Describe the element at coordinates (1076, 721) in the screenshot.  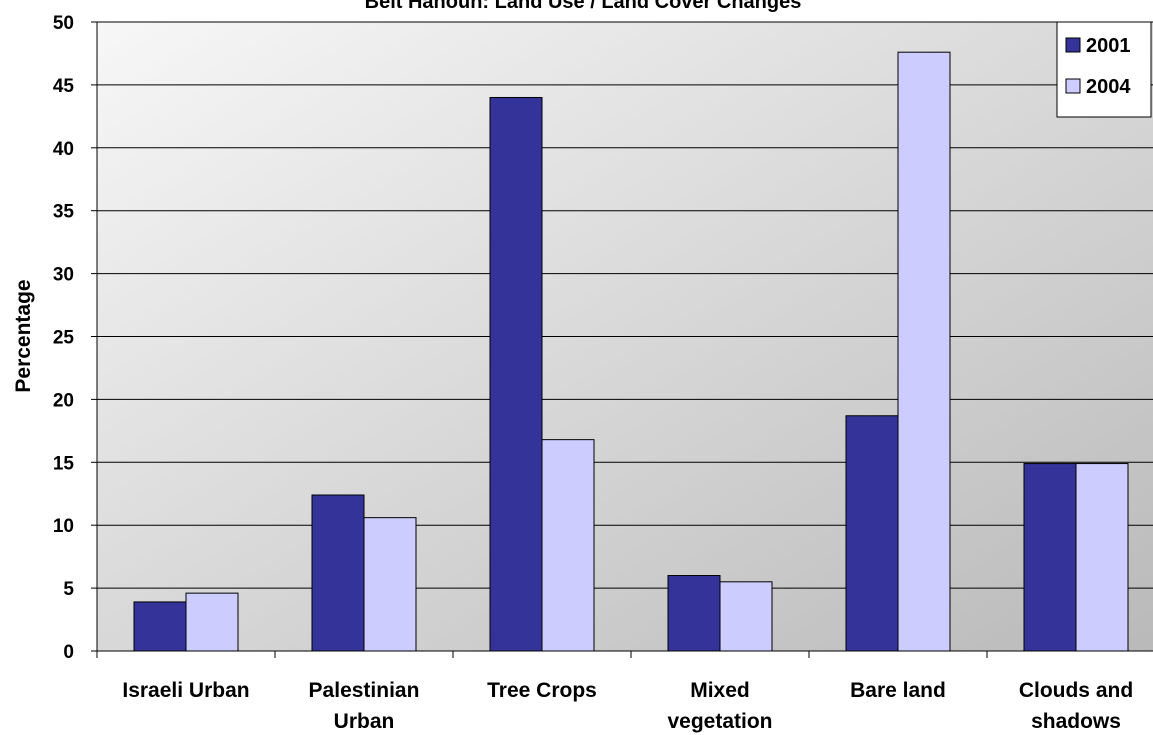
I see `x-tick-label: shadows` at that location.